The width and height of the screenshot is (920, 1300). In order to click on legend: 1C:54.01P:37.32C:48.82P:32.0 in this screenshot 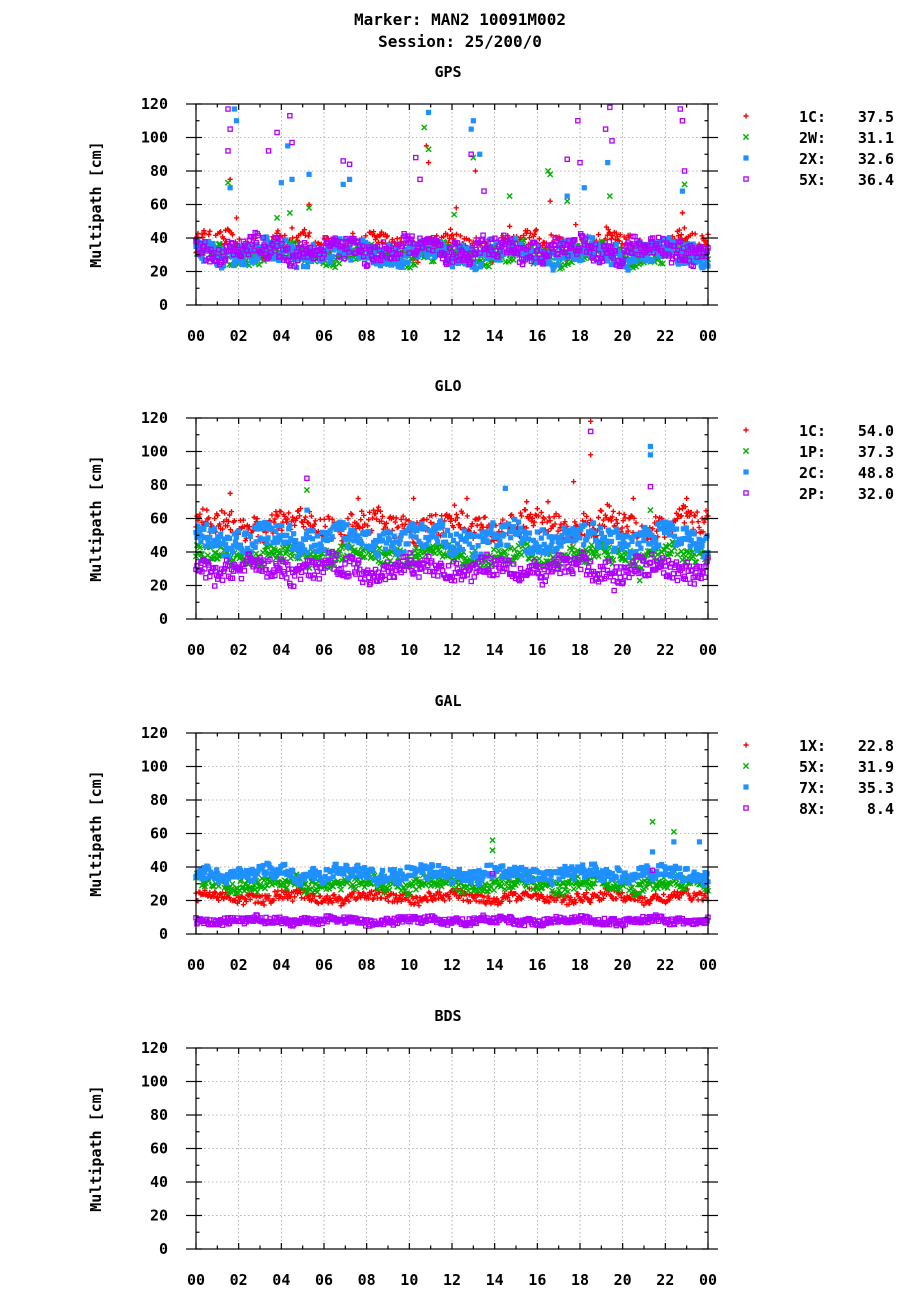, I will do `click(818, 462)`.